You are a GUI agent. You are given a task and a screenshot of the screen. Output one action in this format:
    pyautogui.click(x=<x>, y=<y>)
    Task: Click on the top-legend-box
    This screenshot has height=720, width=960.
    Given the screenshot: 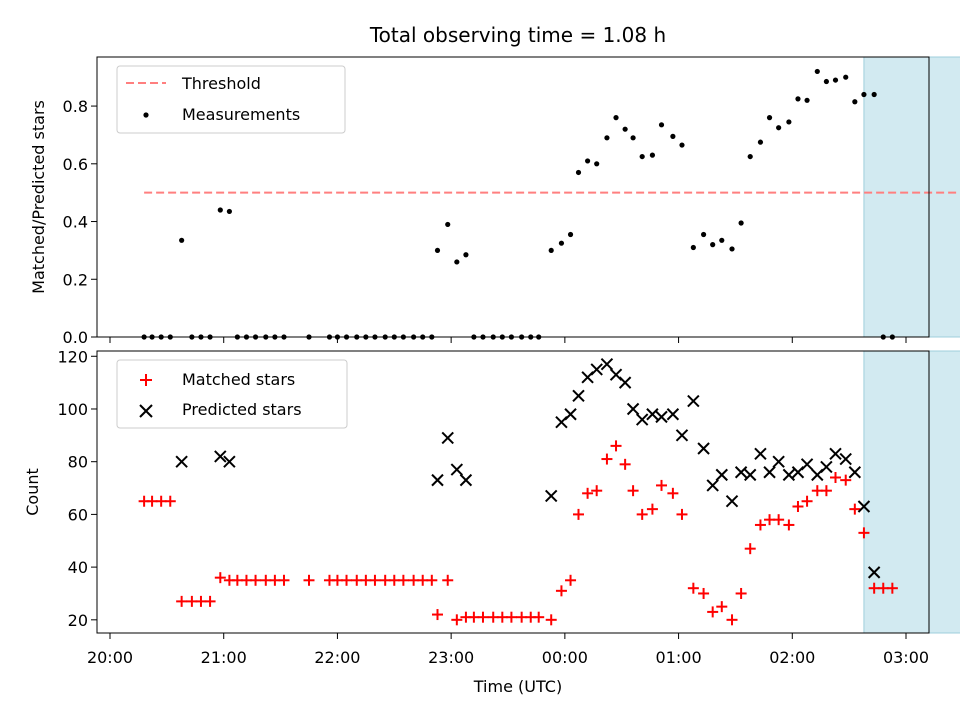 What is the action you would take?
    pyautogui.click(x=231, y=99)
    